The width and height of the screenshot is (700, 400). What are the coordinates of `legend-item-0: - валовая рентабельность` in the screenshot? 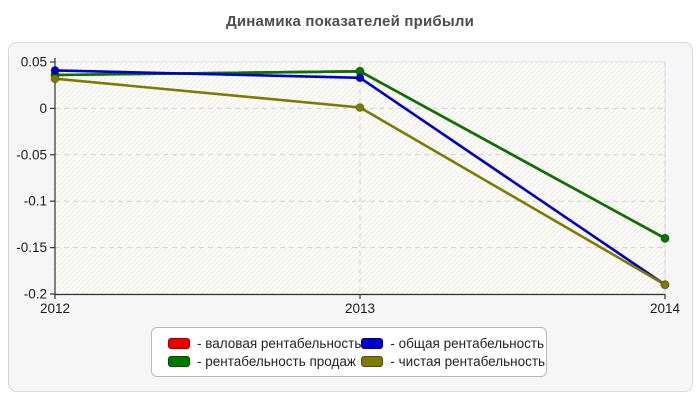 It's located at (264, 343).